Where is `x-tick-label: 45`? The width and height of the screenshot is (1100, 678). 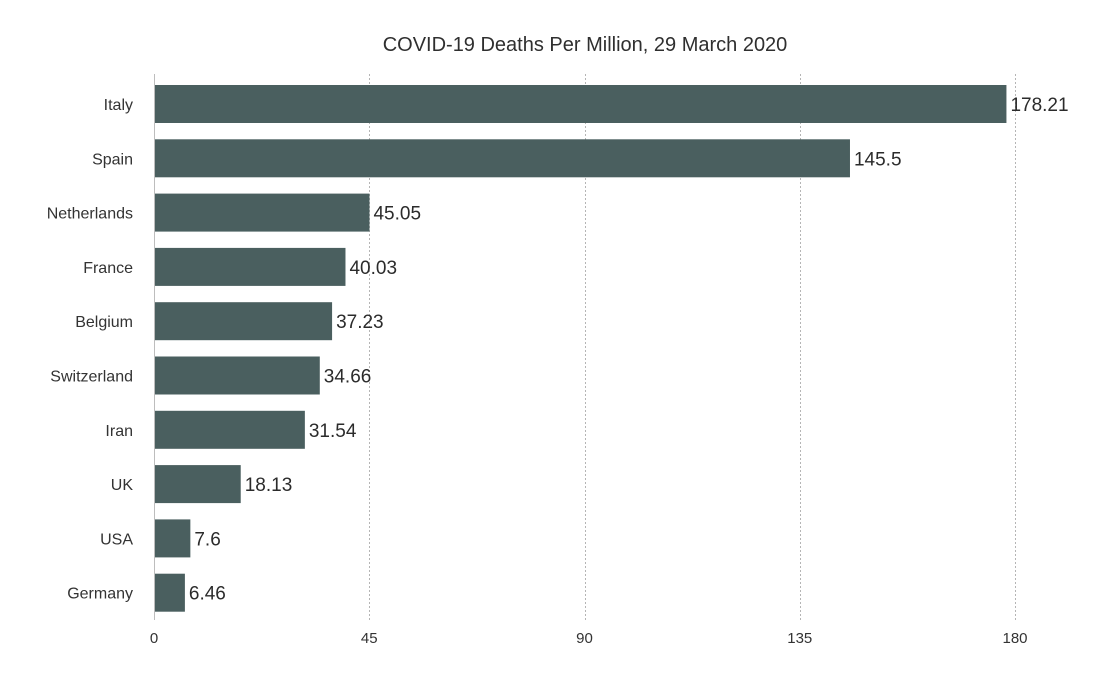 x-tick-label: 45 is located at coordinates (369, 638).